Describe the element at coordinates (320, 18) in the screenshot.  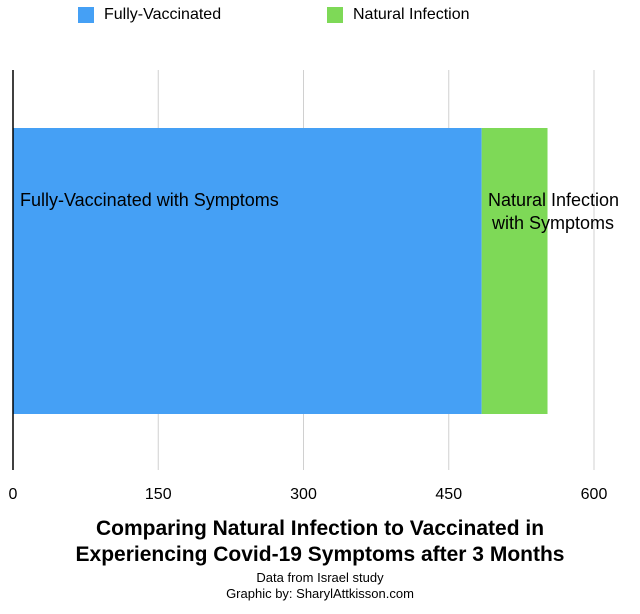
I see `chart-legend: Fully-Vaccinated Natural Infection` at that location.